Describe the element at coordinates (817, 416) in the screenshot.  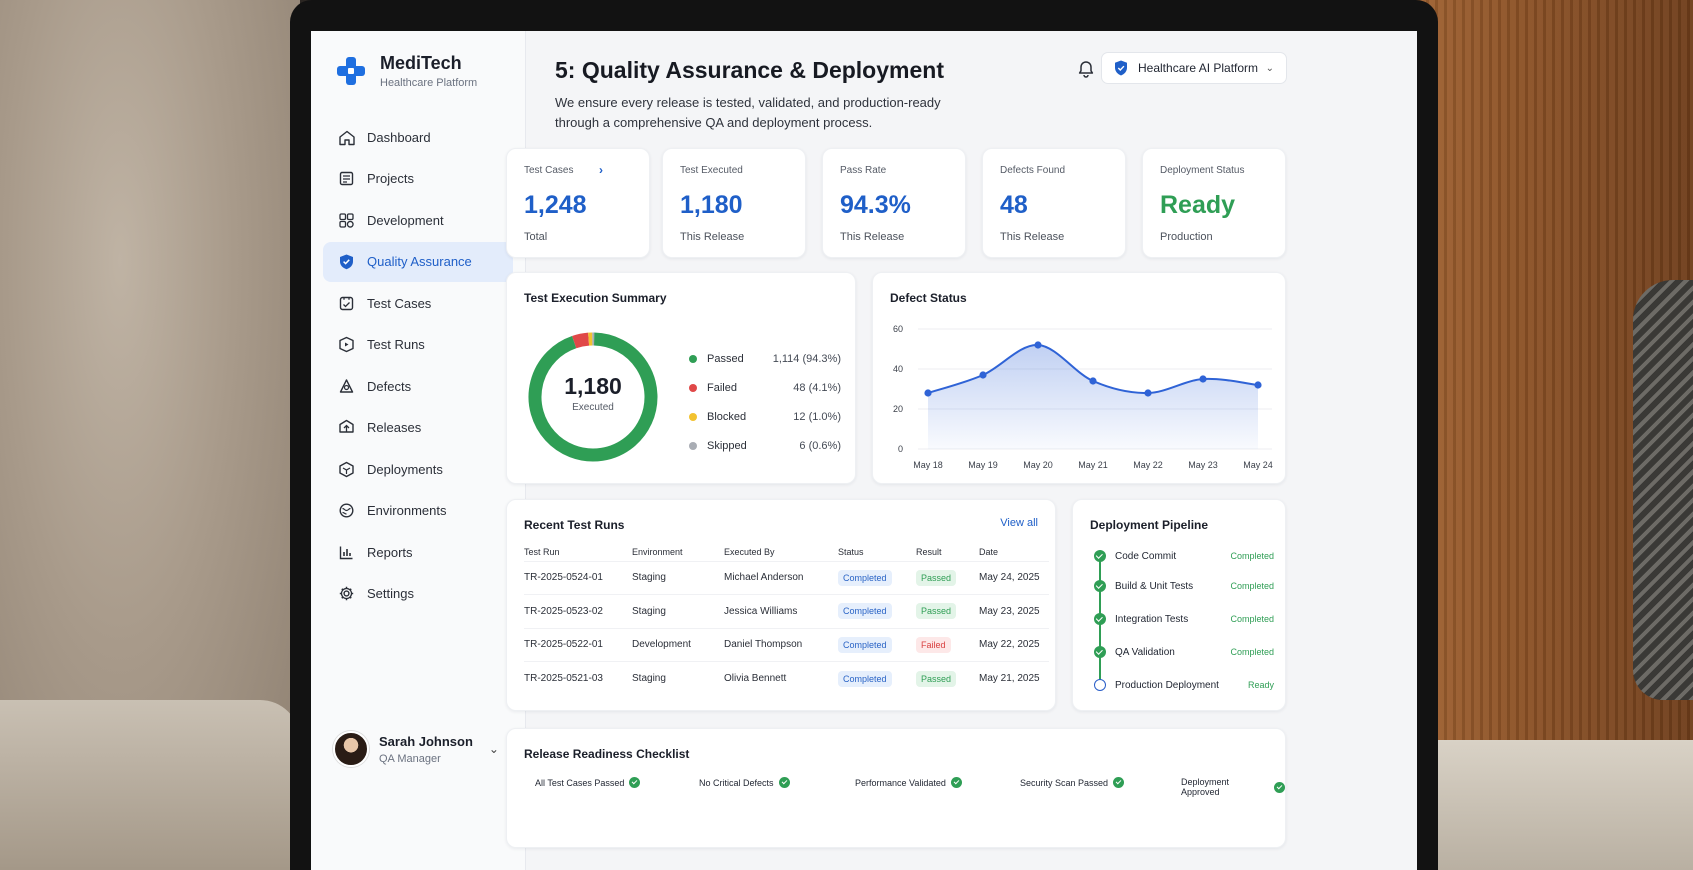
I see `legend-value: 12 (1.0%)` at that location.